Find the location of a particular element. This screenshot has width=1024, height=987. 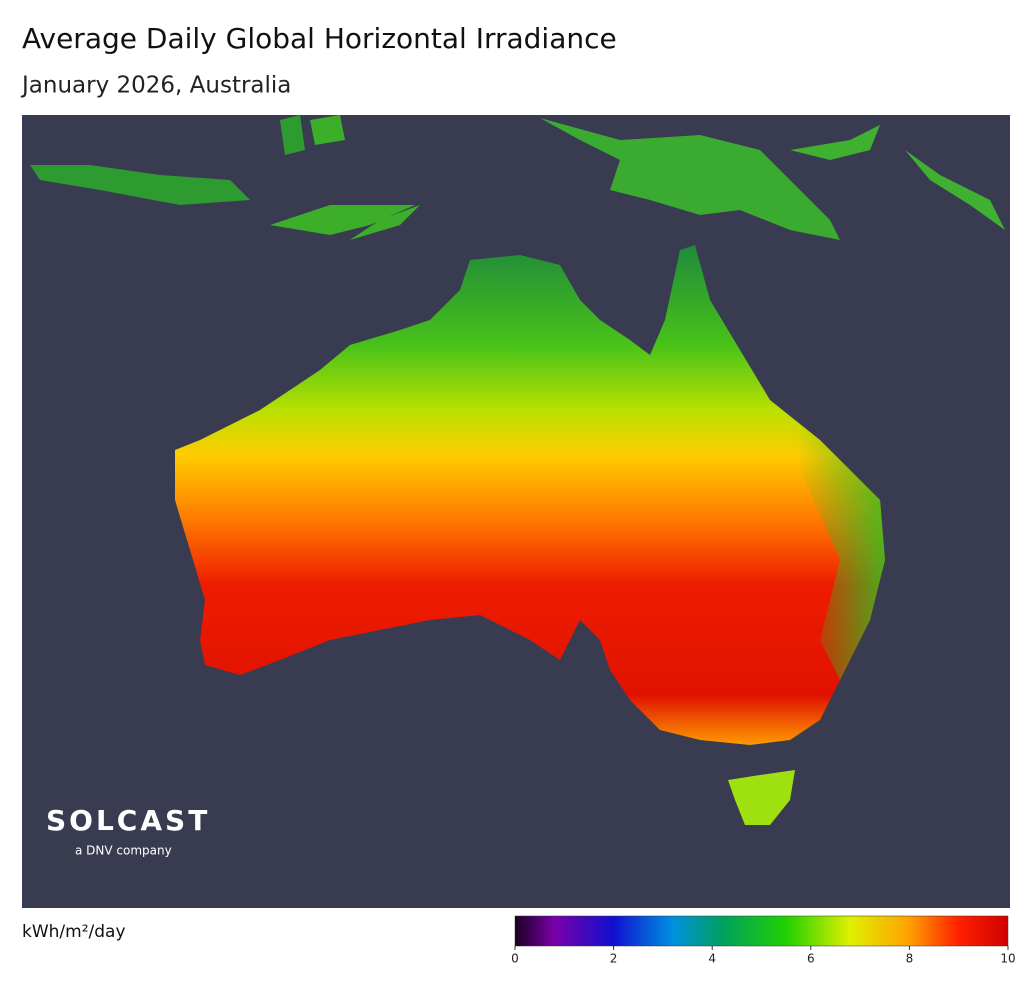

colorbar-tick-label: 2 is located at coordinates (614, 959).